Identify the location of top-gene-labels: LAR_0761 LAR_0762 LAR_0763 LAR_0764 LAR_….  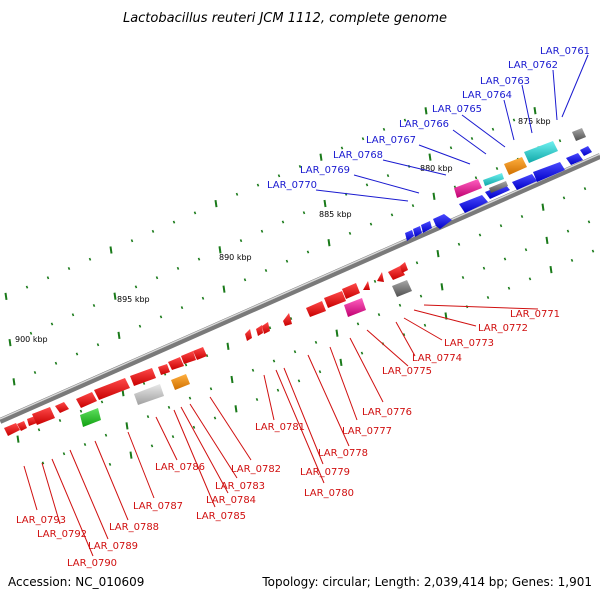
(428, 118).